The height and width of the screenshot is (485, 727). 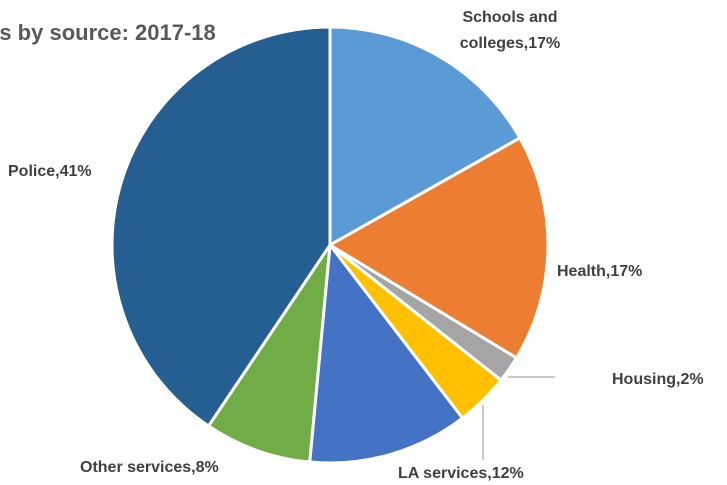 What do you see at coordinates (510, 43) in the screenshot?
I see `data-label-schools-and-colleges-line-2: colleges,17%` at bounding box center [510, 43].